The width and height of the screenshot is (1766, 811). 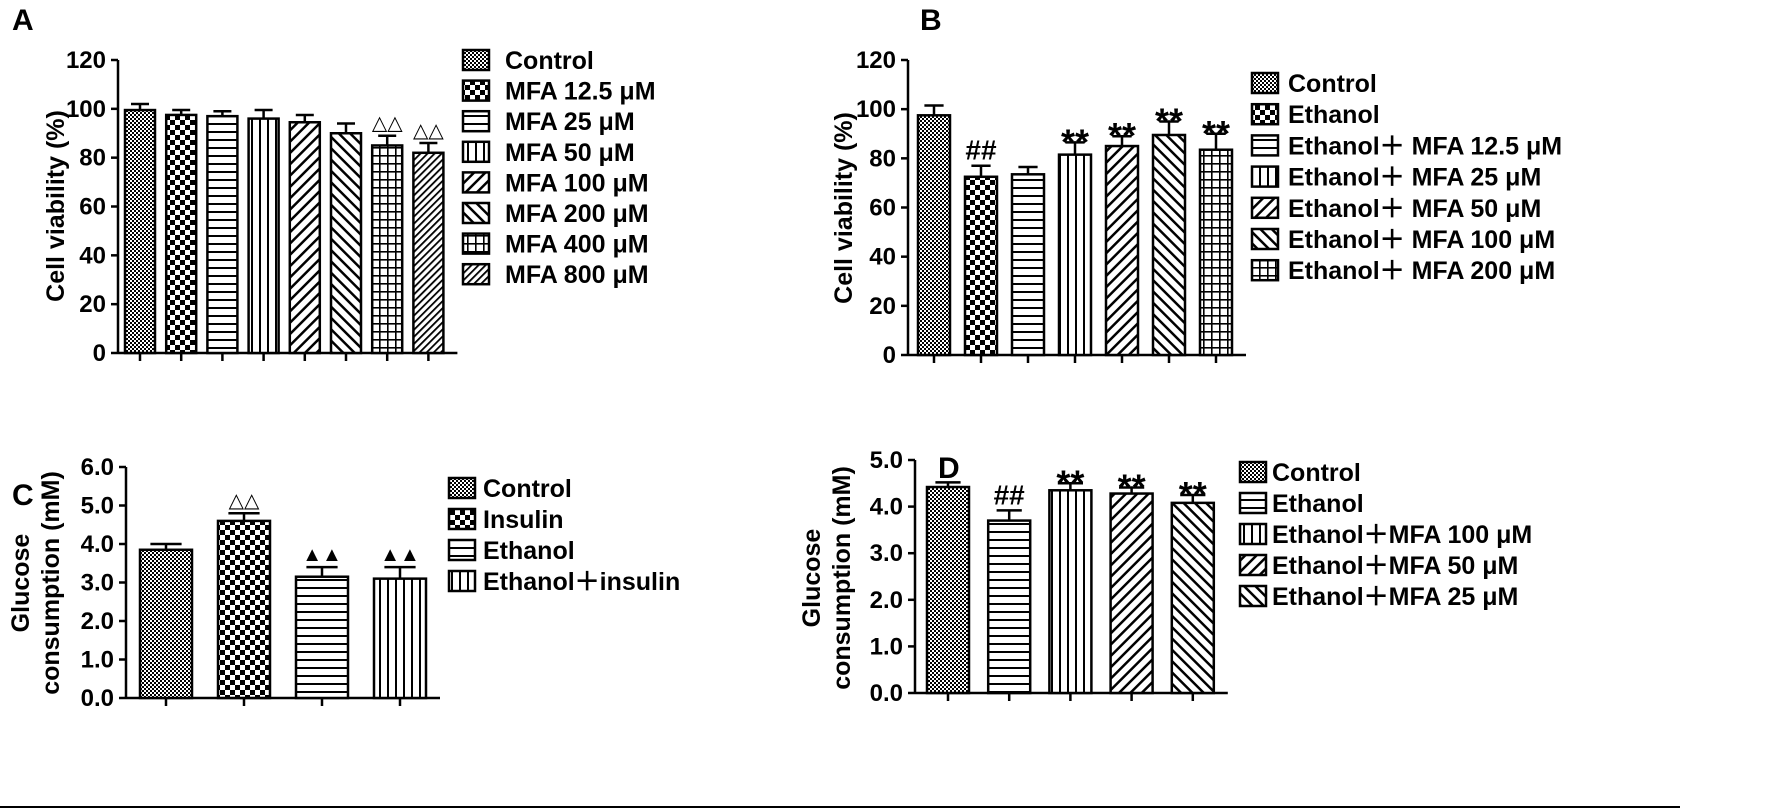 I want to click on legend-label: MFA 800 μM, so click(x=577, y=275).